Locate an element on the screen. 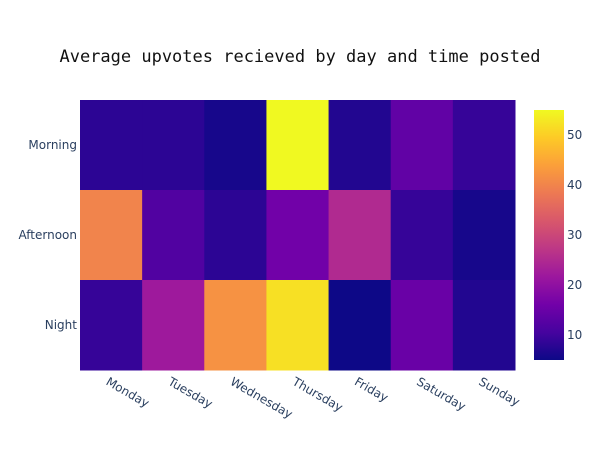 The image size is (600, 455). heatmap-cell-night-friday is located at coordinates (360, 325).